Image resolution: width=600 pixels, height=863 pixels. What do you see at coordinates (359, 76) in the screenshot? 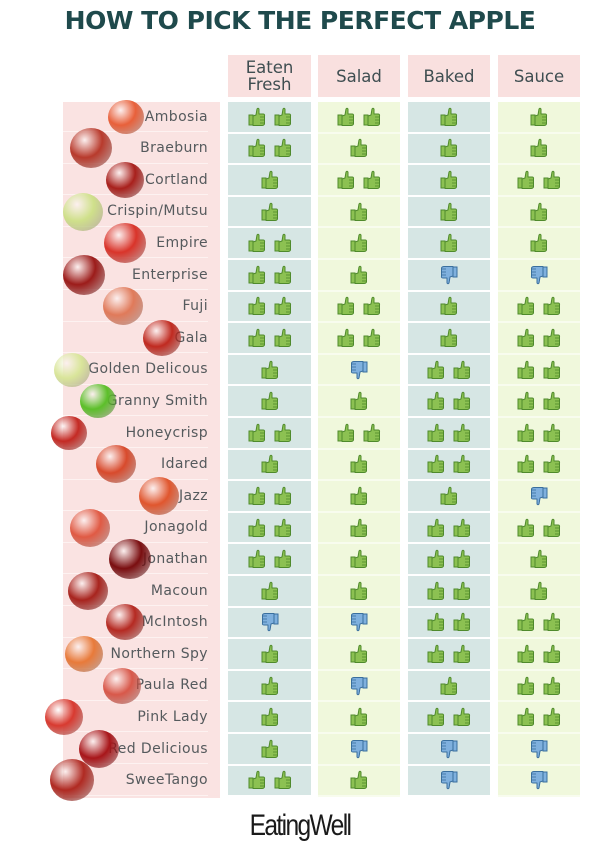
I see `column-header-label: Salad` at bounding box center [359, 76].